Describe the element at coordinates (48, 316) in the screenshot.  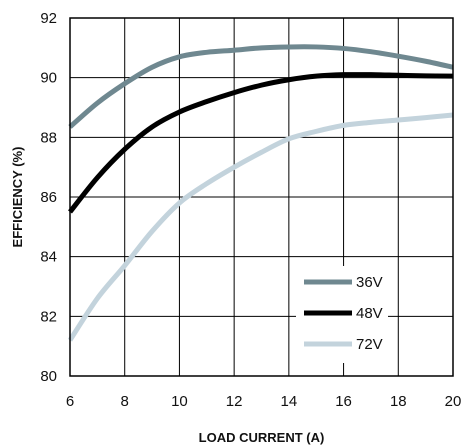
I see `y-tick-label: 82` at that location.